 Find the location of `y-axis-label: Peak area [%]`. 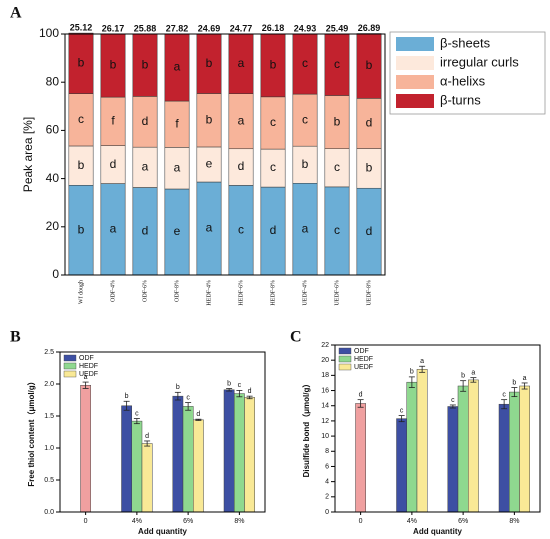

y-axis-label: Peak area [%] is located at coordinates (28, 154).